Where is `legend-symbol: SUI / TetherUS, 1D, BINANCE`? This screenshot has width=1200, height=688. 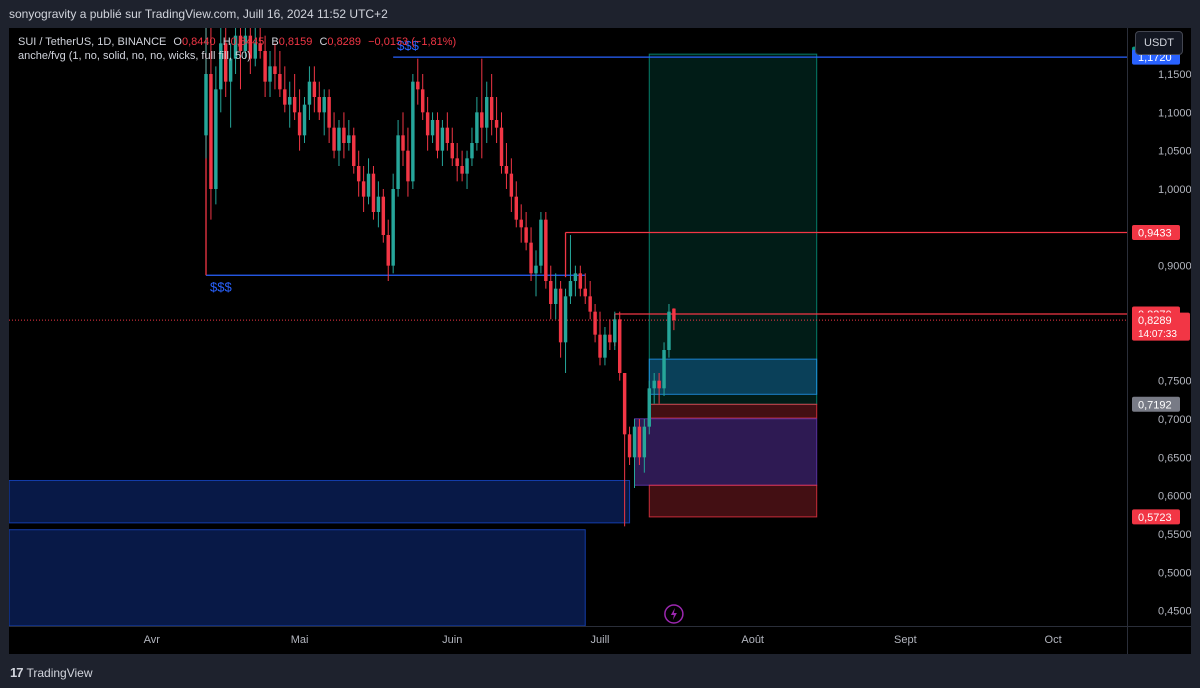 legend-symbol: SUI / TetherUS, 1D, BINANCE is located at coordinates (92, 42).